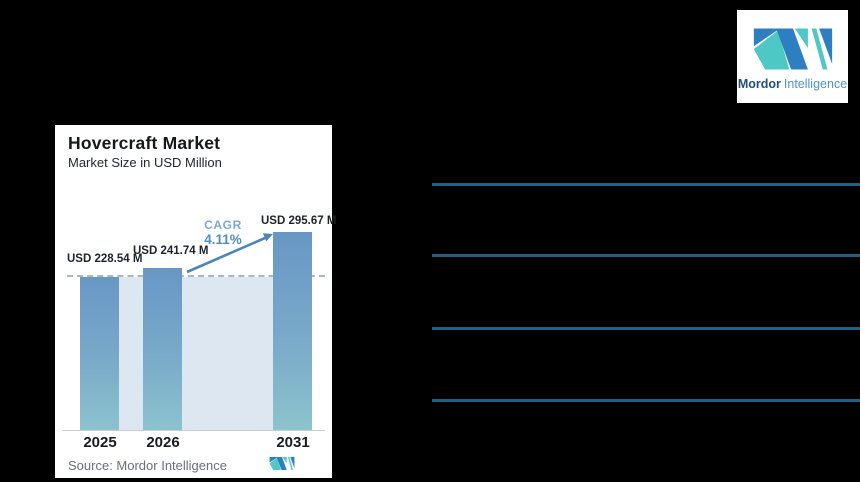 The height and width of the screenshot is (482, 860). I want to click on year-label-2026: 2026, so click(163, 442).